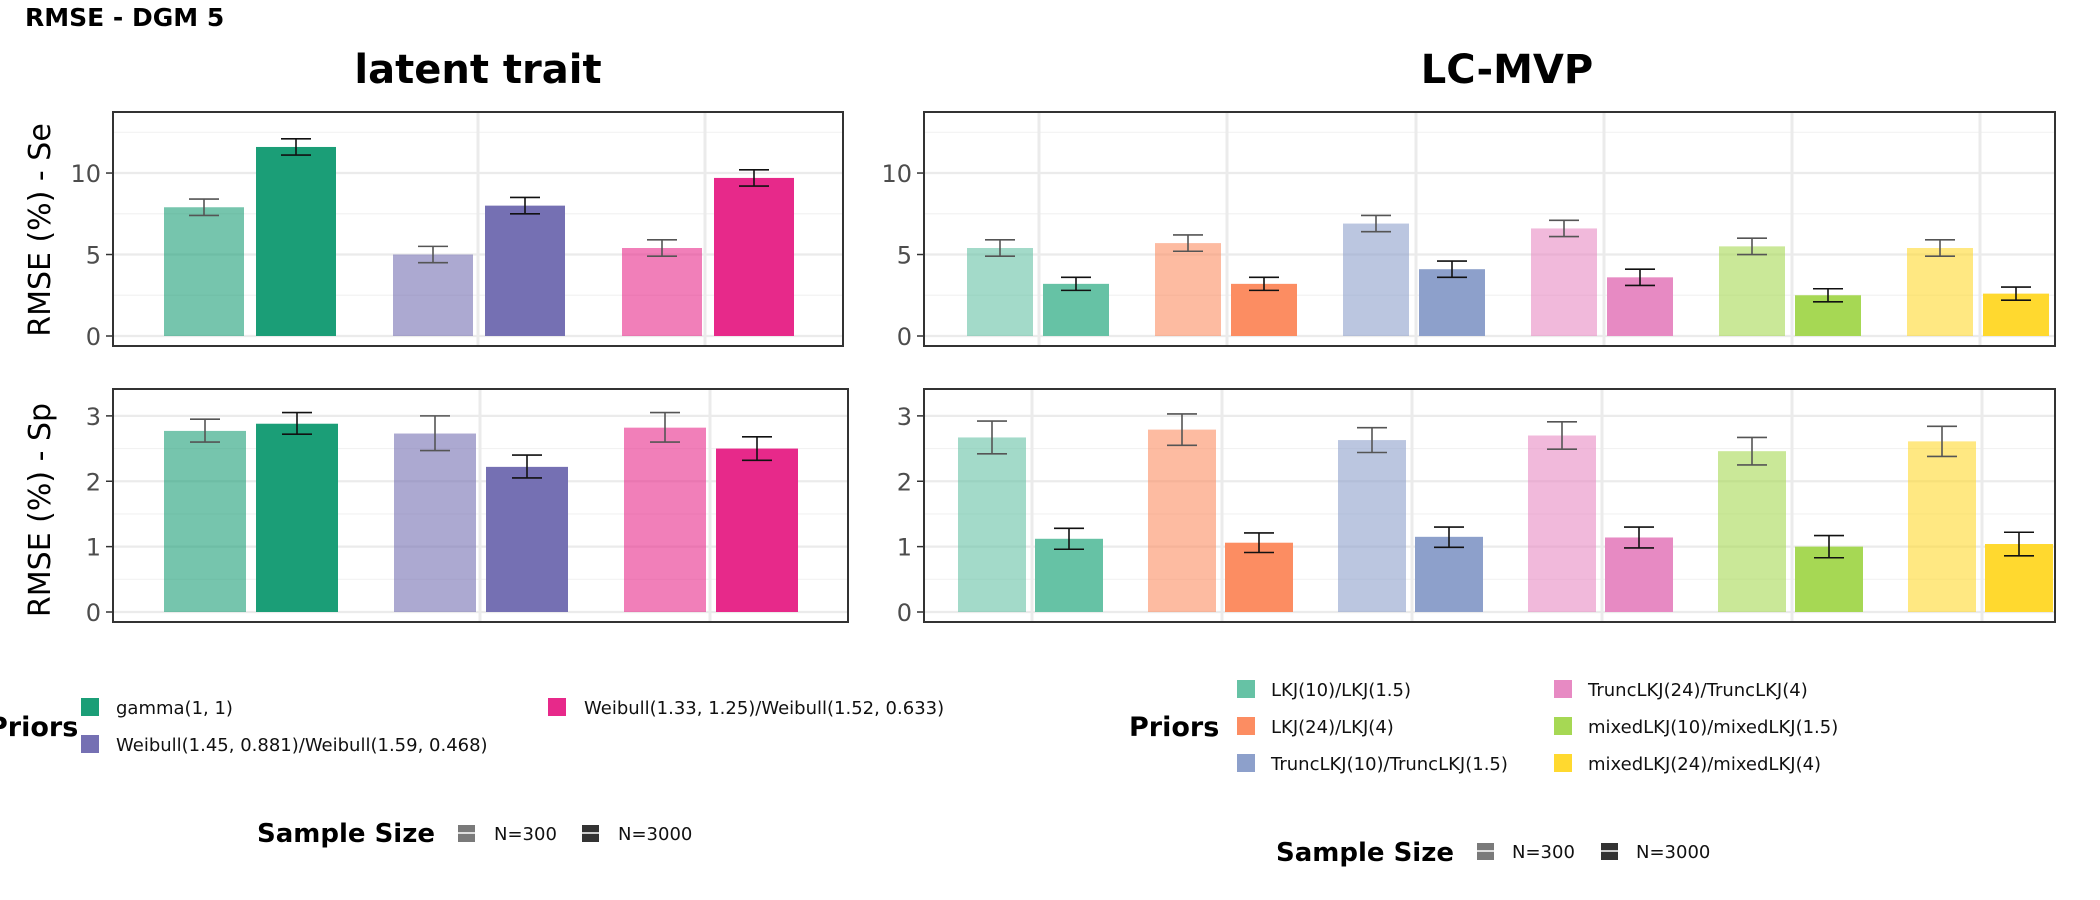 Image resolution: width=2100 pixels, height=900 pixels. What do you see at coordinates (1332, 727) in the screenshot?
I see `legend-right-item-2: LKJ(24)/LKJ(4)` at bounding box center [1332, 727].